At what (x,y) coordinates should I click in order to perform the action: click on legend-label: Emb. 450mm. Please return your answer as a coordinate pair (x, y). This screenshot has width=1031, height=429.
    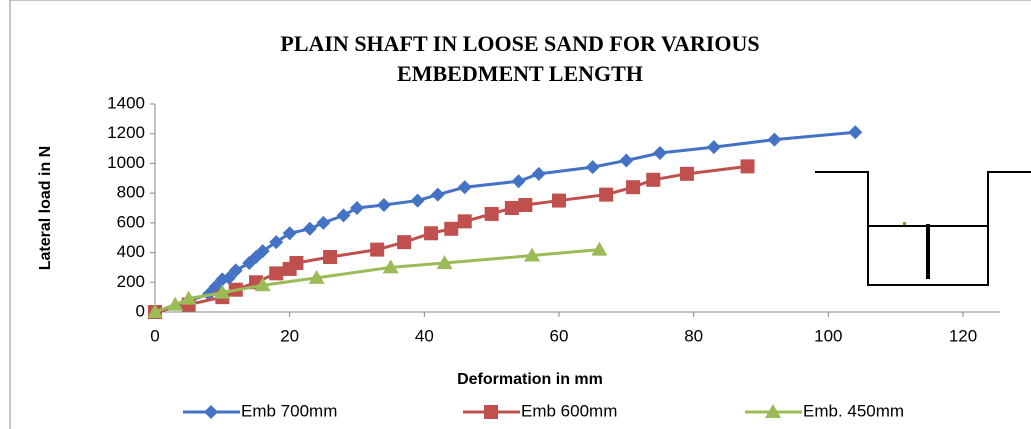
    Looking at the image, I should click on (853, 410).